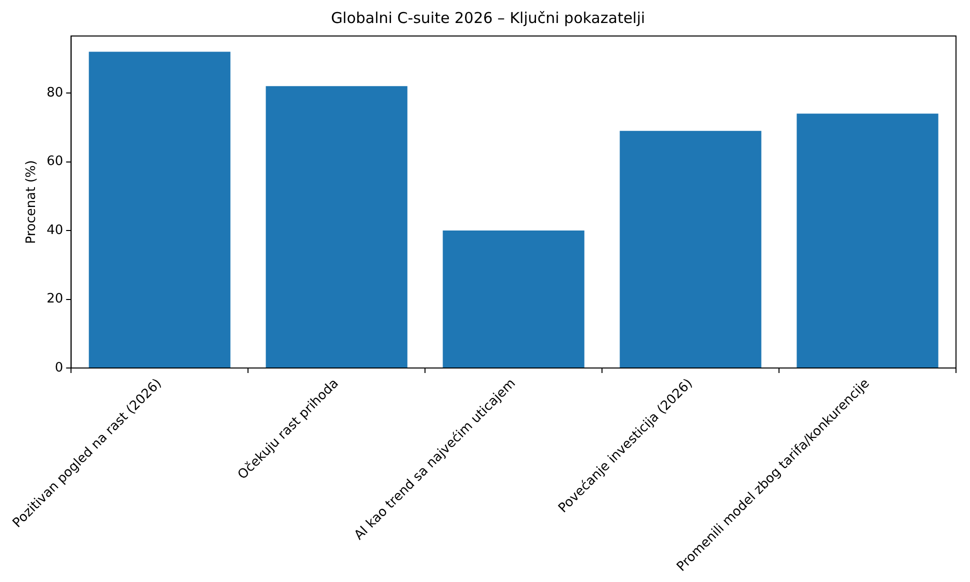 This screenshot has width=970, height=582. What do you see at coordinates (488, 17) in the screenshot?
I see `chart-title: Globalni C-suite 2026 – Ključni pokazatelji` at bounding box center [488, 17].